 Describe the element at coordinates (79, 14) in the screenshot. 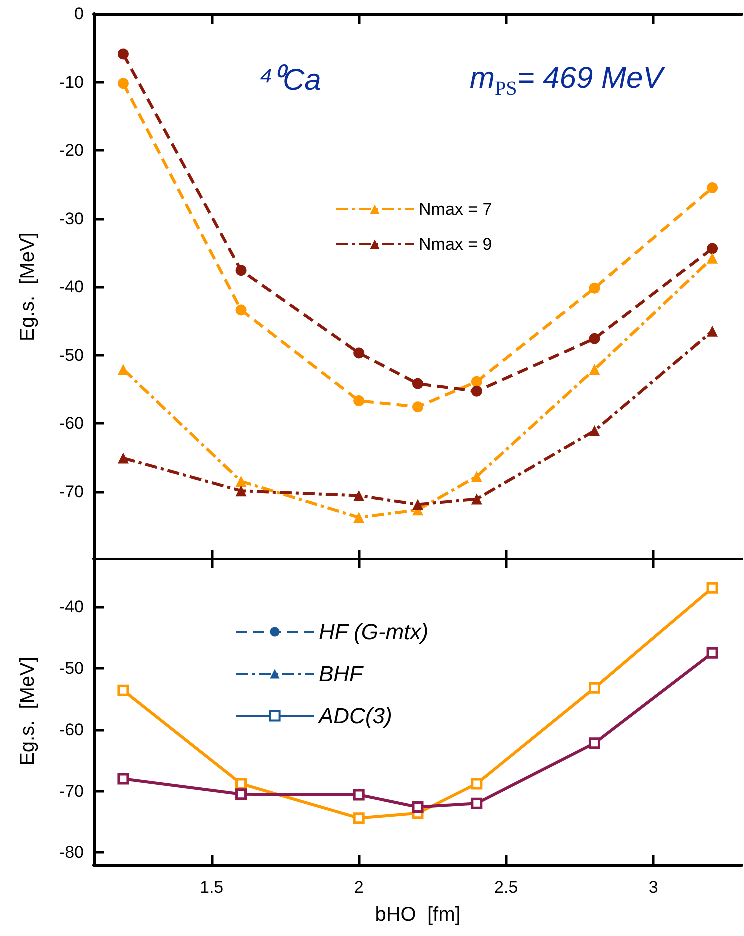

I see `y-tick-label: 0` at that location.